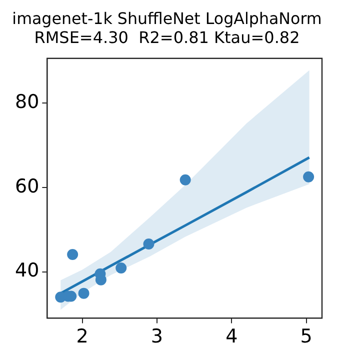 Image resolution: width=360 pixels, height=360 pixels. What do you see at coordinates (27, 271) in the screenshot?
I see `y-tick-label: 40` at bounding box center [27, 271].